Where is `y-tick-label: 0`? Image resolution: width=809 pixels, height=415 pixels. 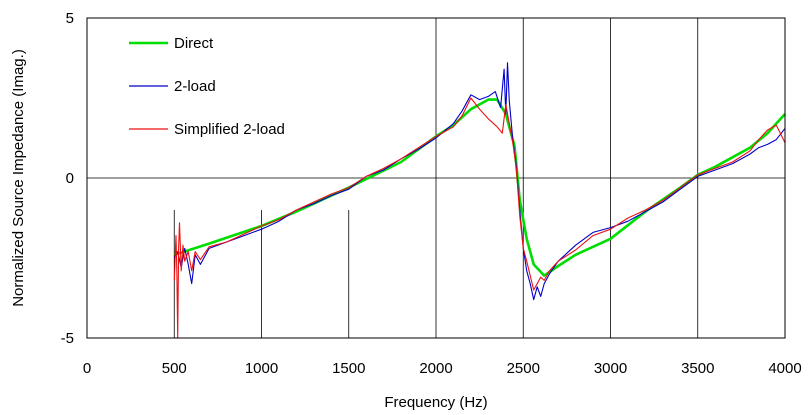 y-tick-label: 0 is located at coordinates (70, 178).